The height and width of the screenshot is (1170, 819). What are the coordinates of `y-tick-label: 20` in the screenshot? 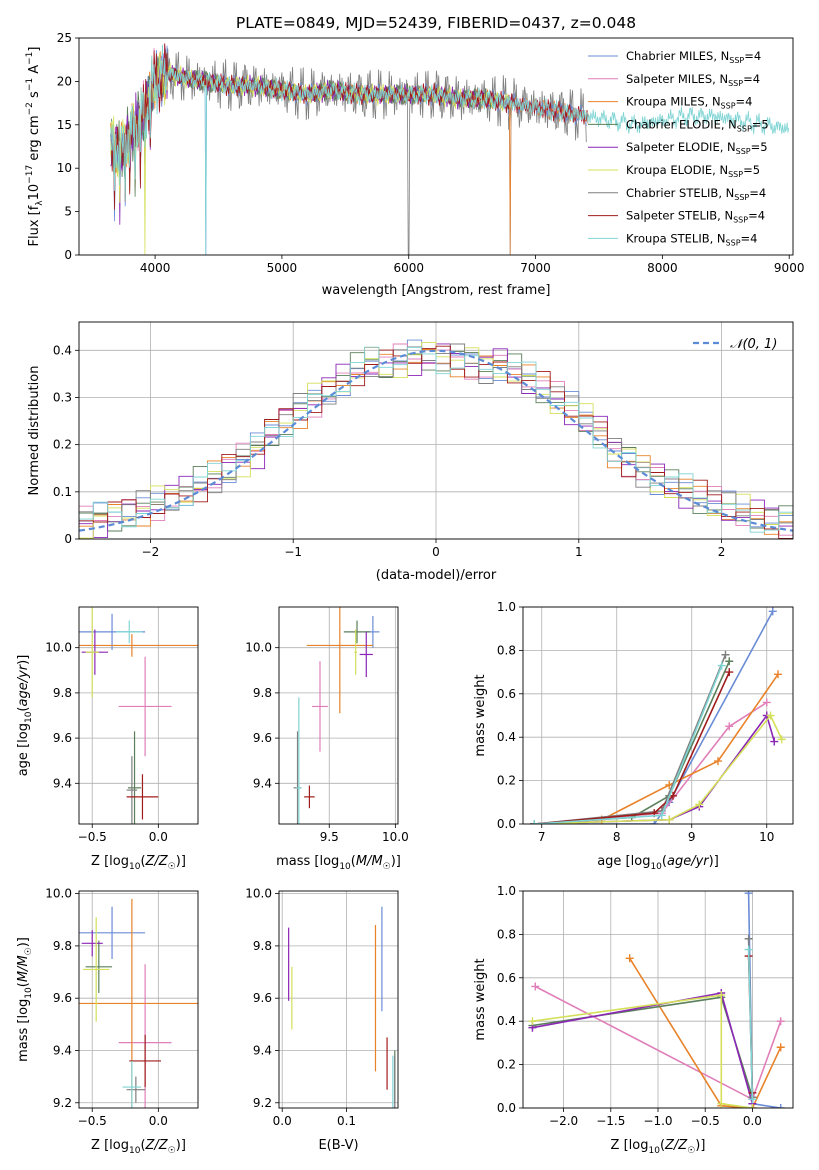 It's located at (64, 81).